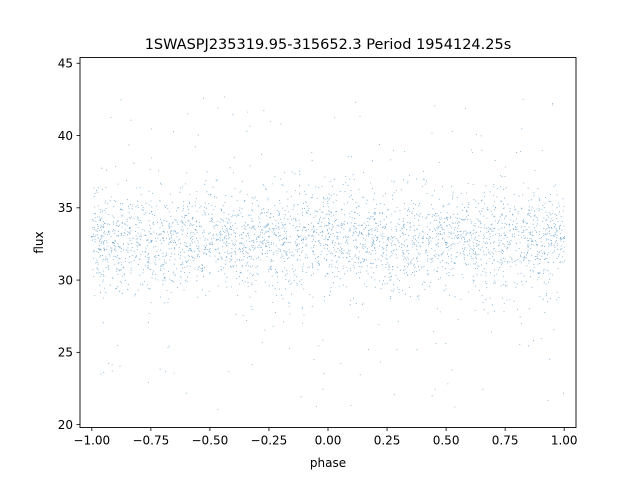  I want to click on x-tick-label: 0.25, so click(387, 441).